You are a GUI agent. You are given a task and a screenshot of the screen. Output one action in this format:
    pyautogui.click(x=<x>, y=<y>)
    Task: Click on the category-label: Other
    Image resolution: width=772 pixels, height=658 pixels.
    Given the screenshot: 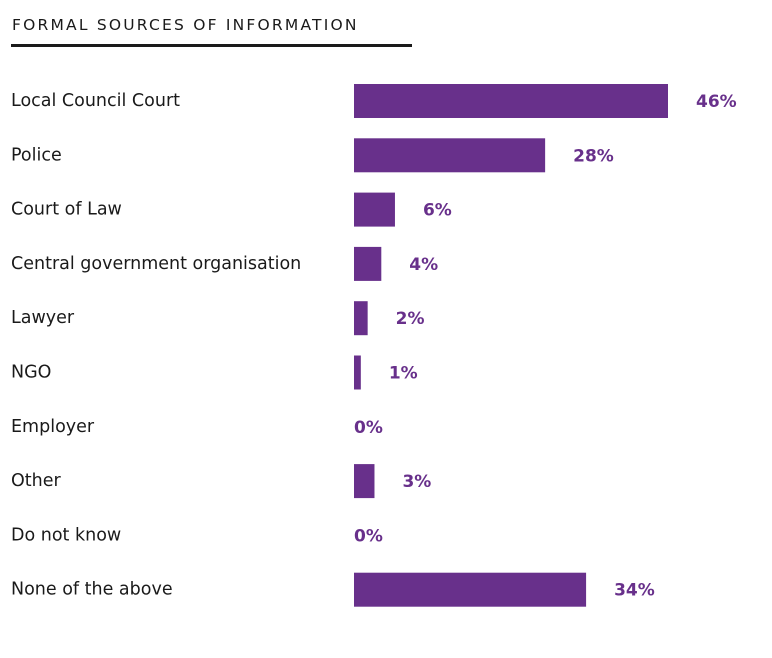 What is the action you would take?
    pyautogui.click(x=36, y=481)
    